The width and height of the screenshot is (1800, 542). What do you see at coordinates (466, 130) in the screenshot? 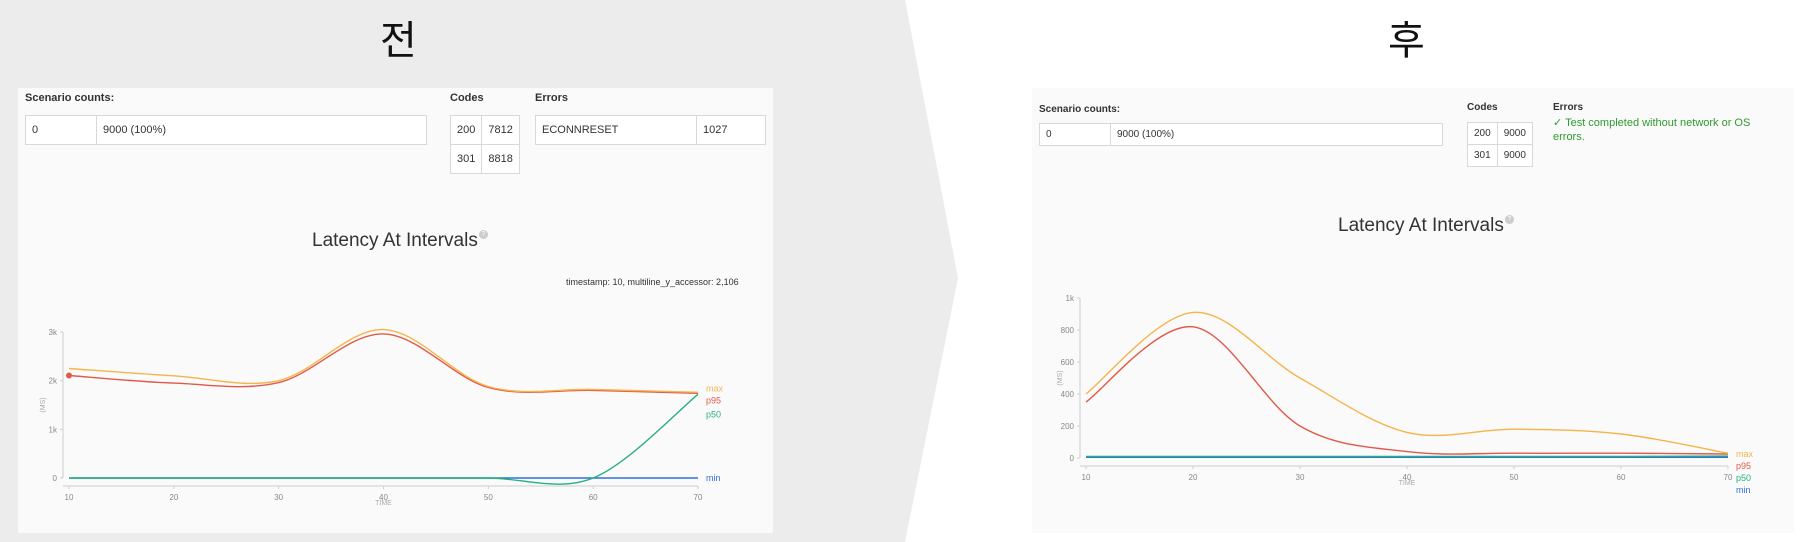
I see `code-200-link: 200` at bounding box center [466, 130].